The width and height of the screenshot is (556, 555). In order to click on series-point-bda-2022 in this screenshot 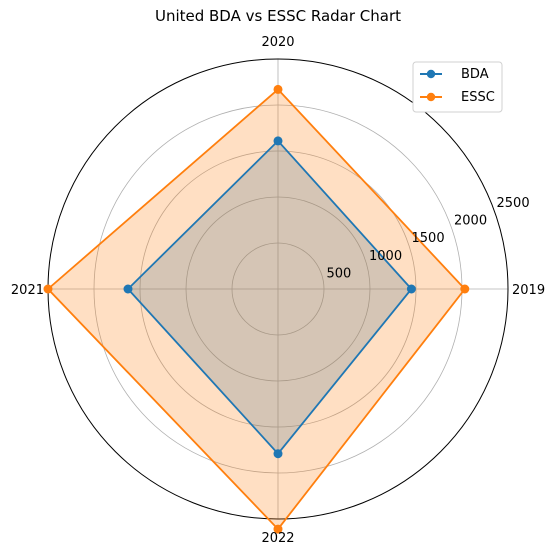, I will do `click(278, 454)`.